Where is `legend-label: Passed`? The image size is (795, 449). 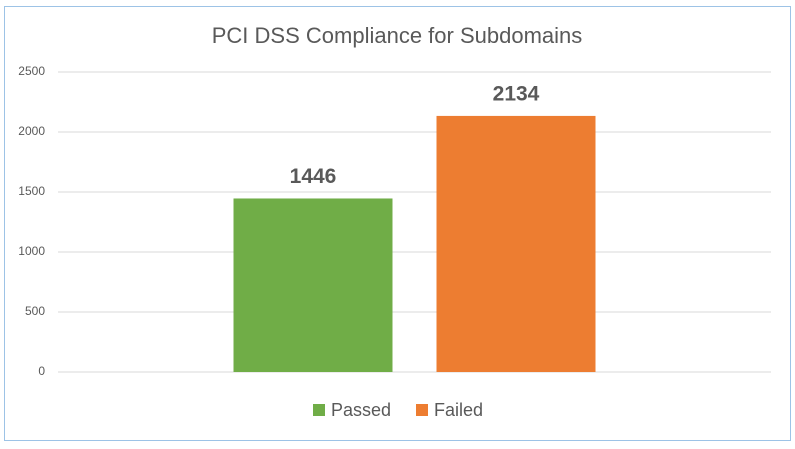
legend-label: Passed is located at coordinates (361, 410).